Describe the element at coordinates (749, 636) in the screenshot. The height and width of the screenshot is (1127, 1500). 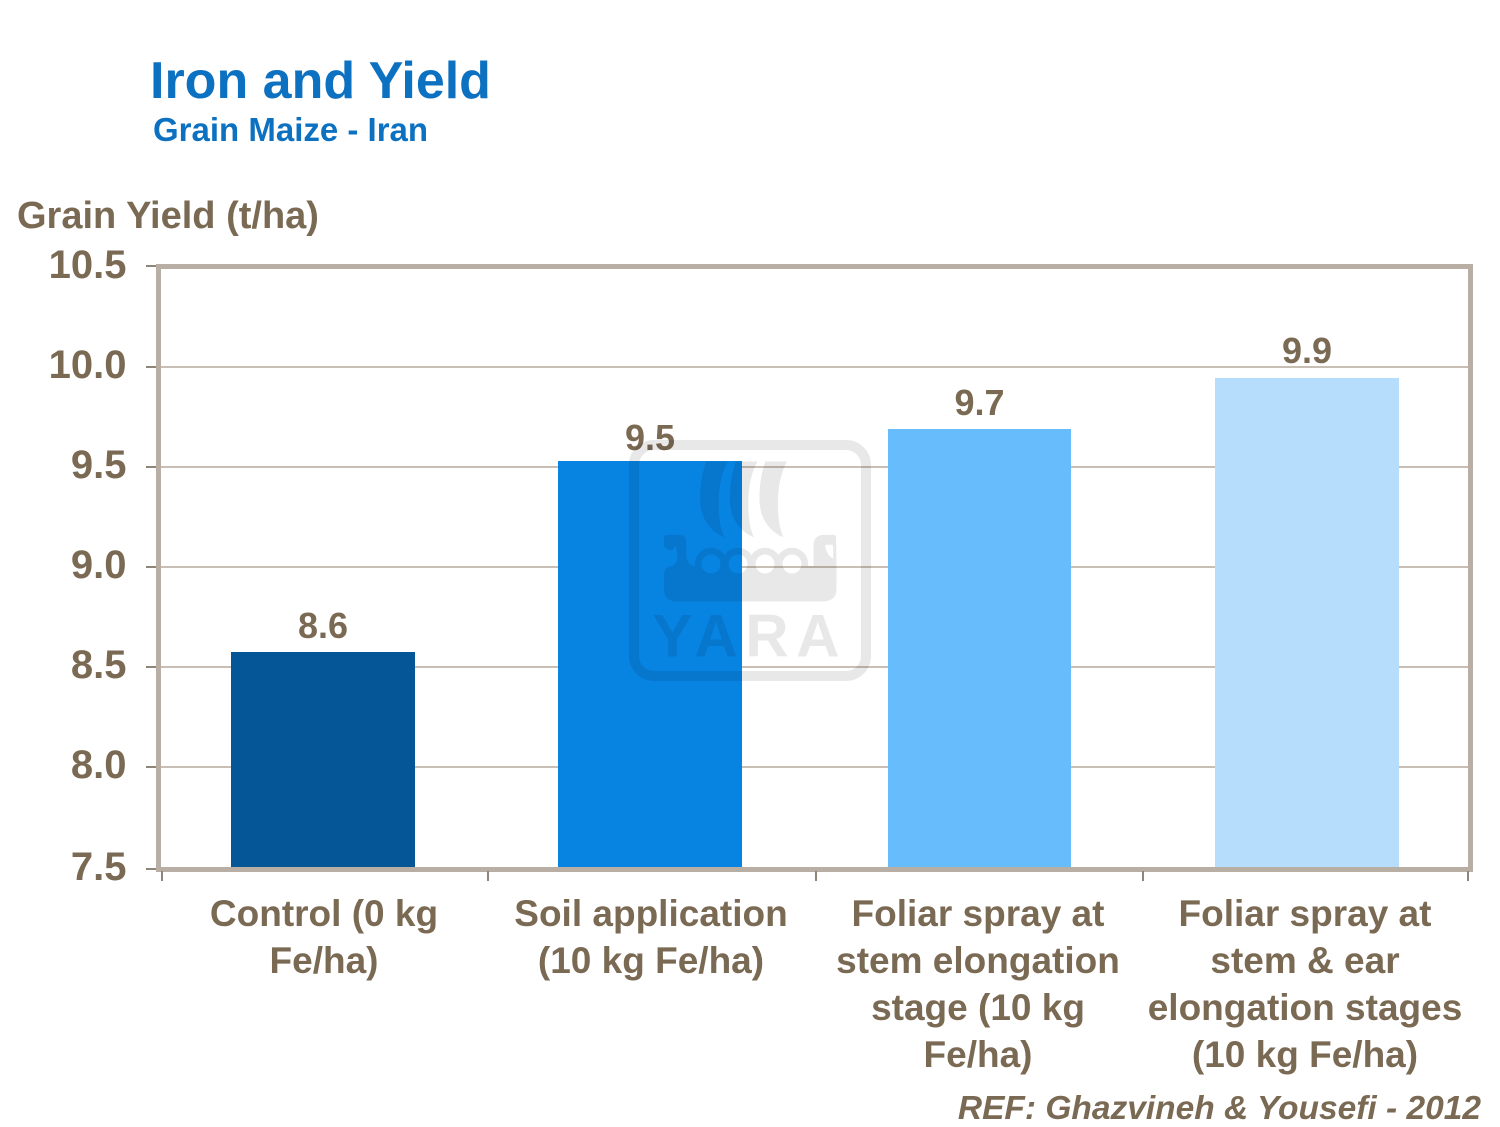
I see `svg-text: YARA` at that location.